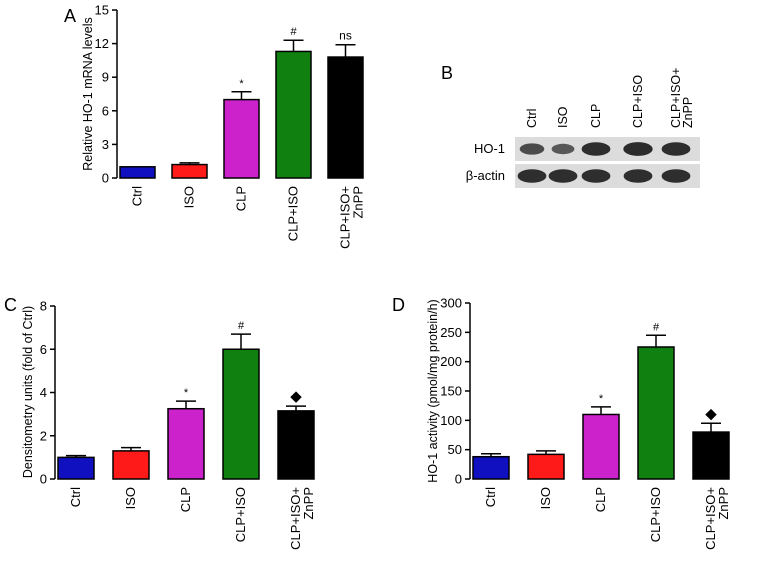 Image resolution: width=765 pixels, height=561 pixels. I want to click on y-tick-label: 8, so click(43, 306).